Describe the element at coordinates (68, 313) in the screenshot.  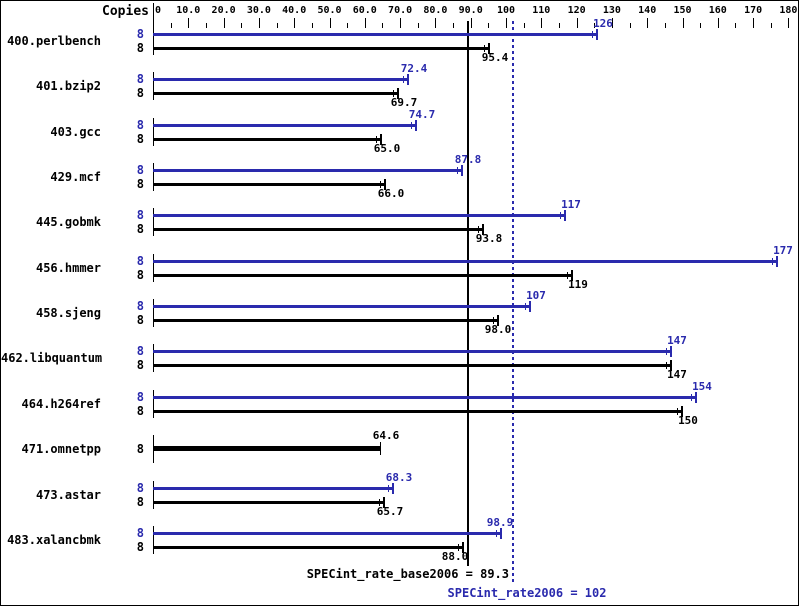
I see `benchmark-label: 458.sjeng` at that location.